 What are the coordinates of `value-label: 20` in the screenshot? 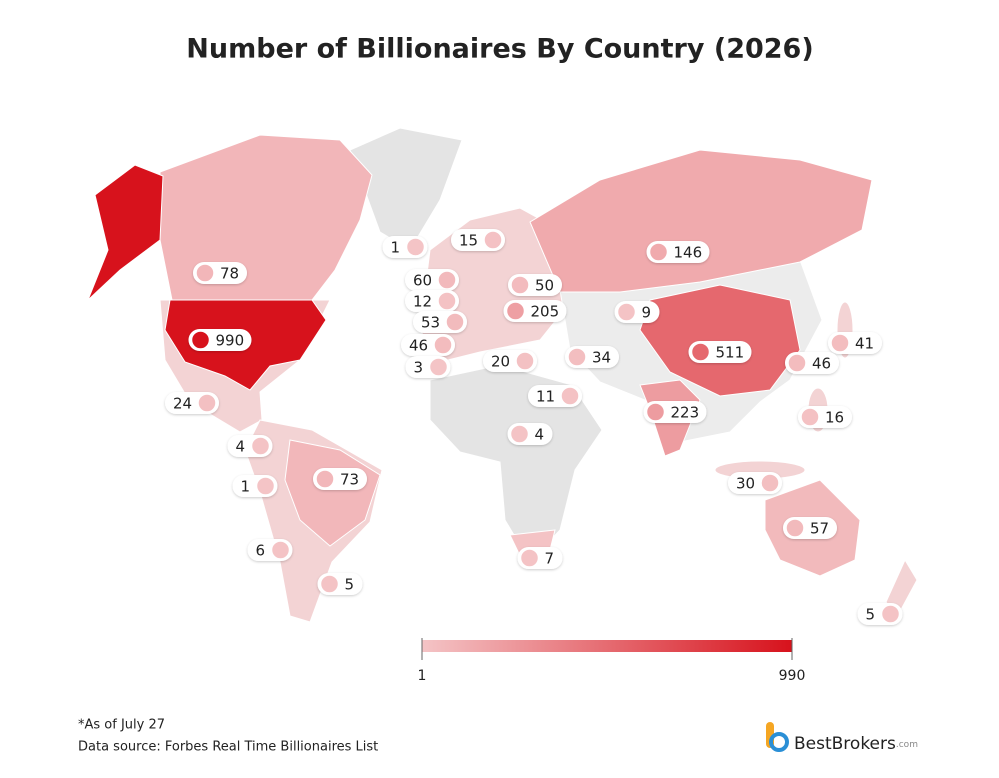 It's located at (500, 362).